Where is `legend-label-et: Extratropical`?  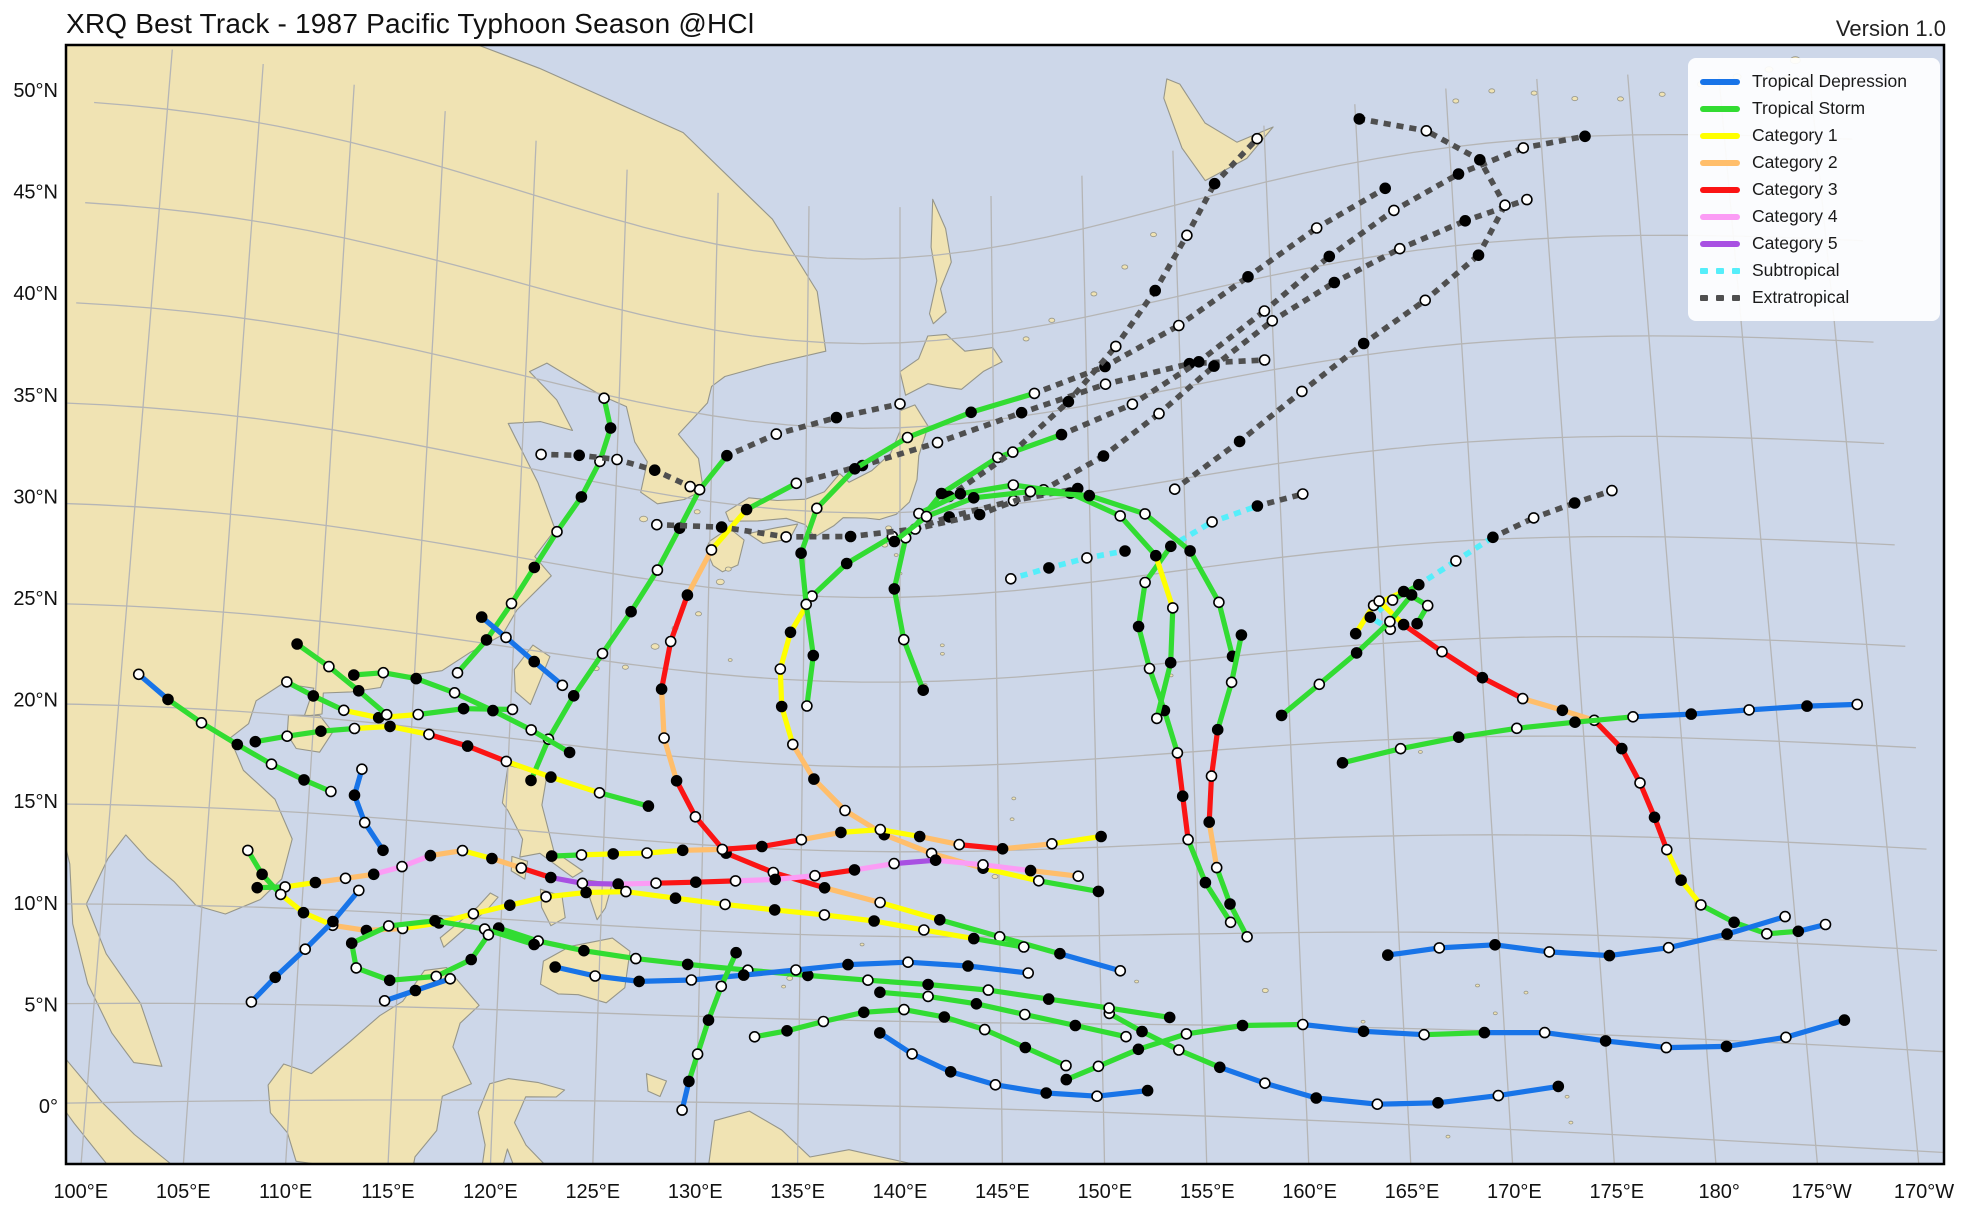 legend-label-et: Extratropical is located at coordinates (1801, 297).